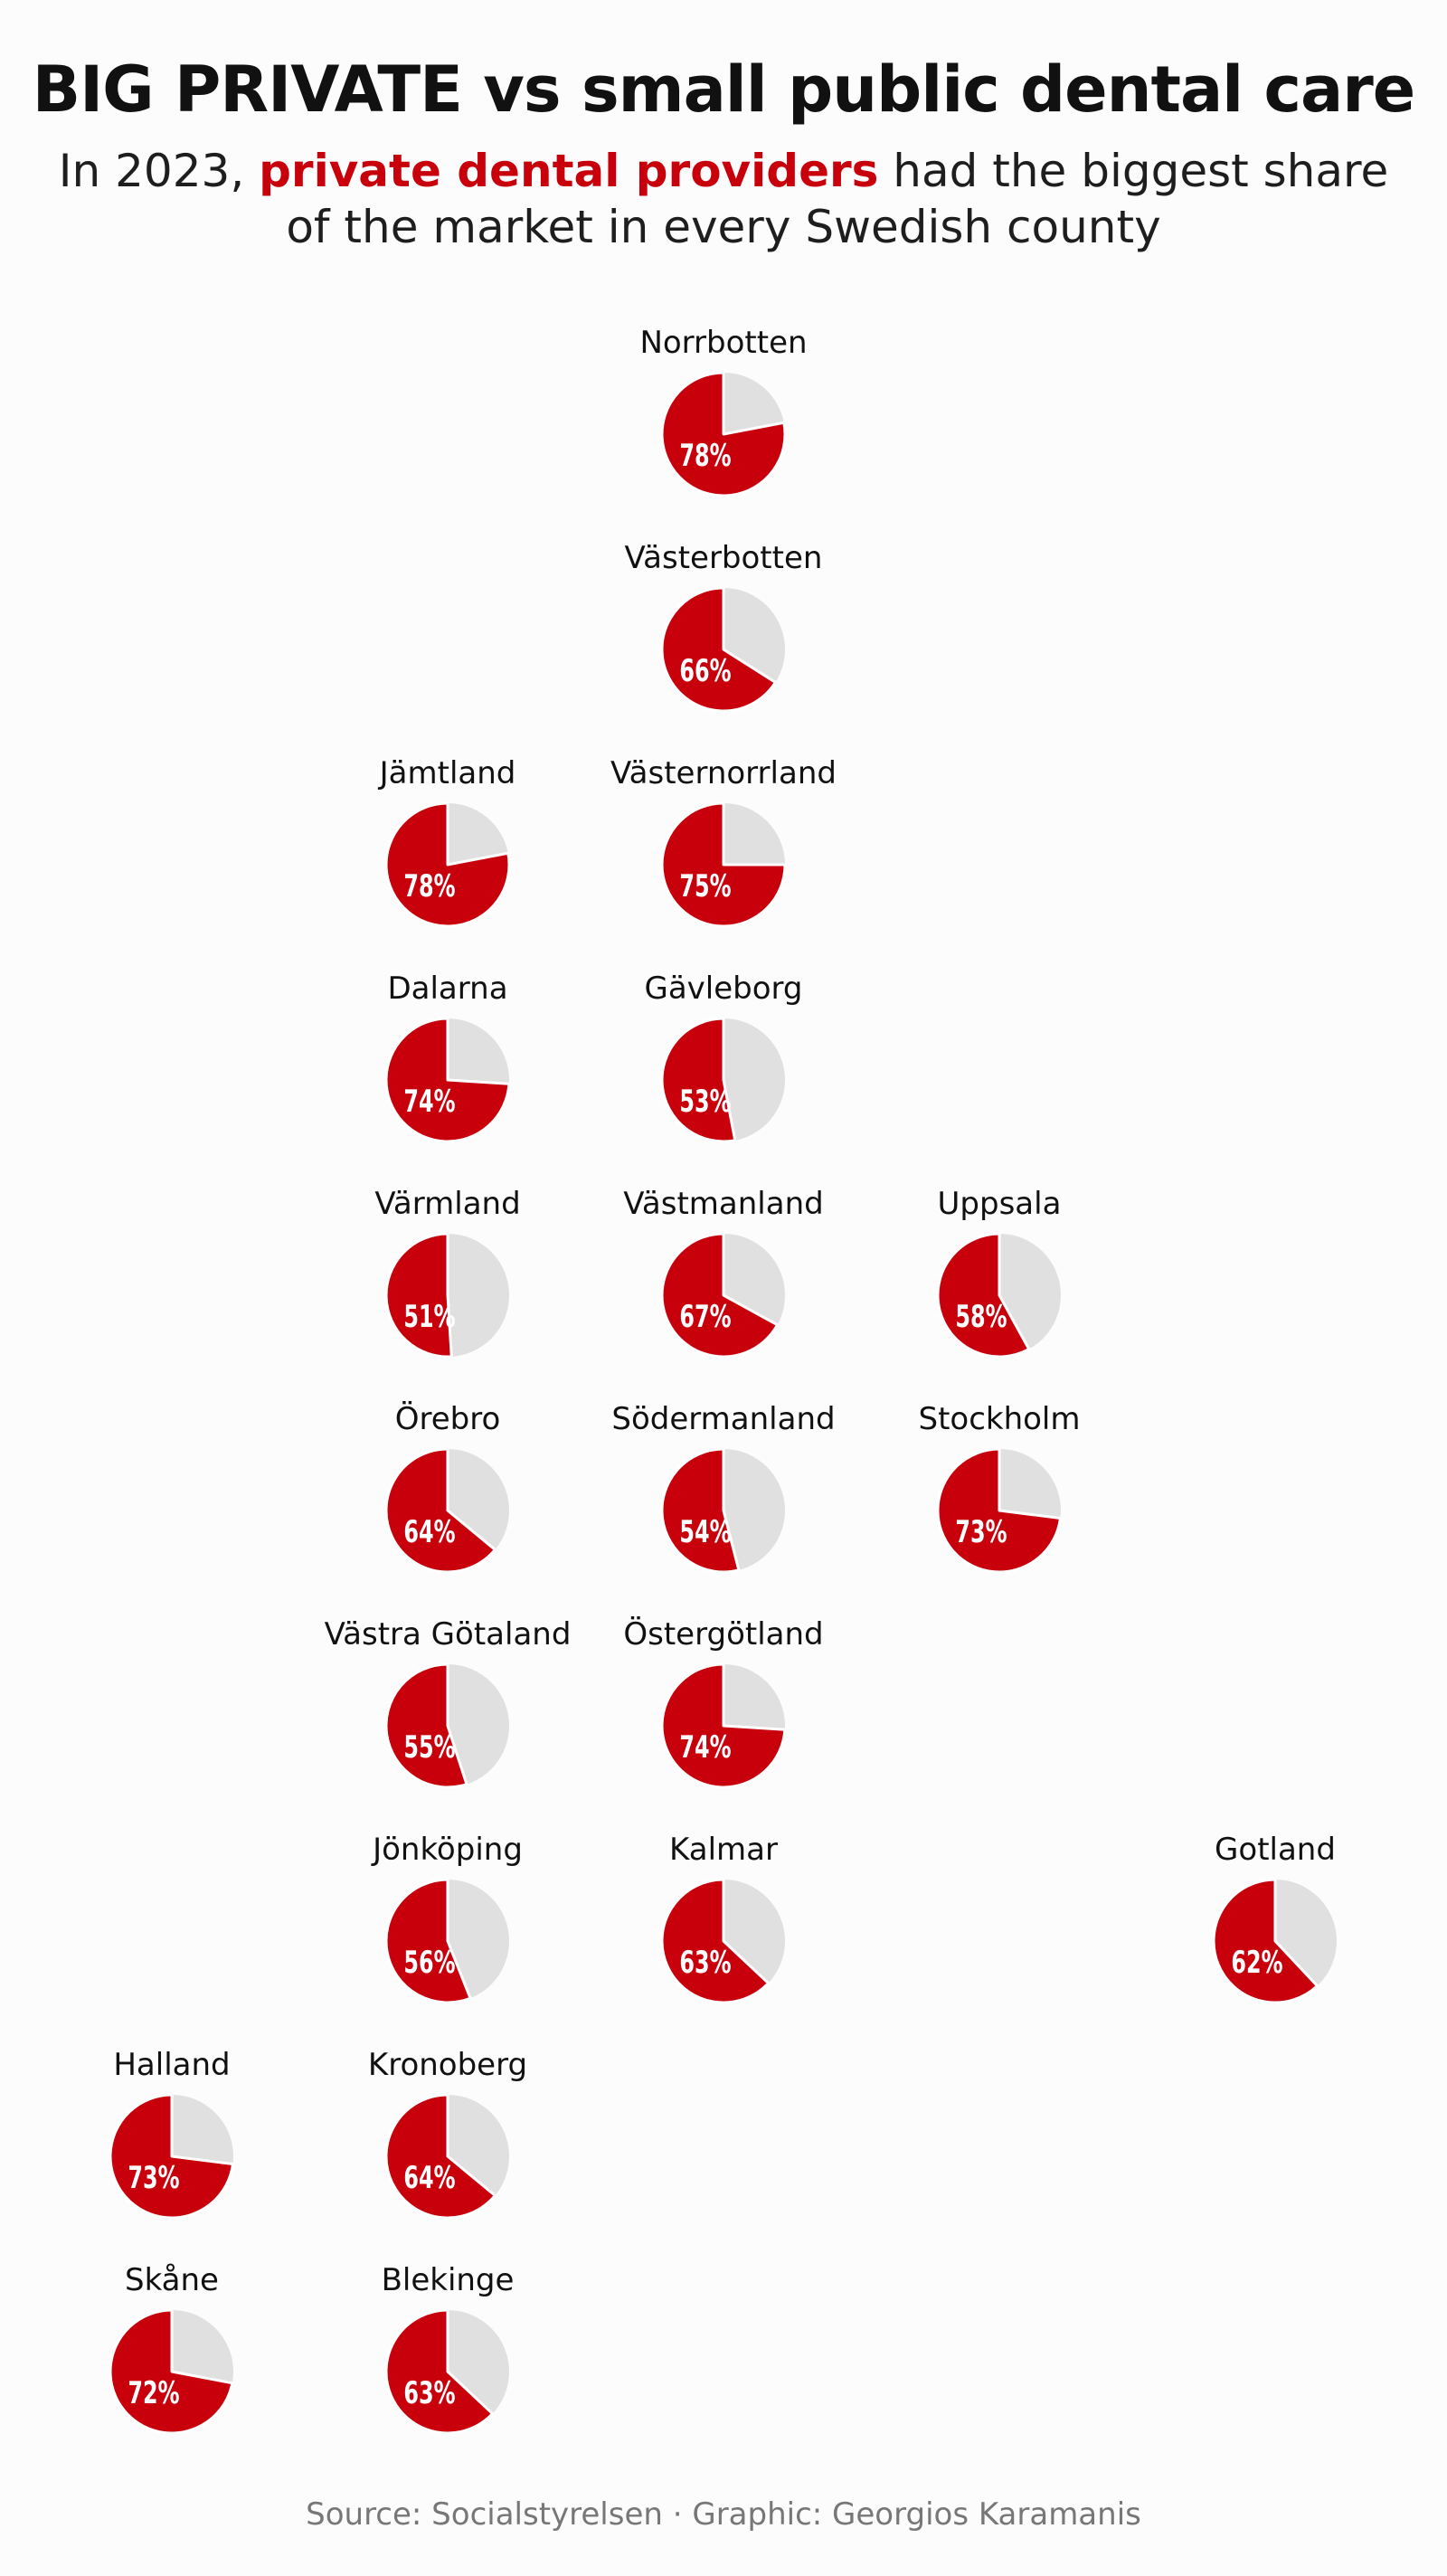 The width and height of the screenshot is (1447, 2576). I want to click on county-pie: Västerbotten 66%, so click(724, 626).